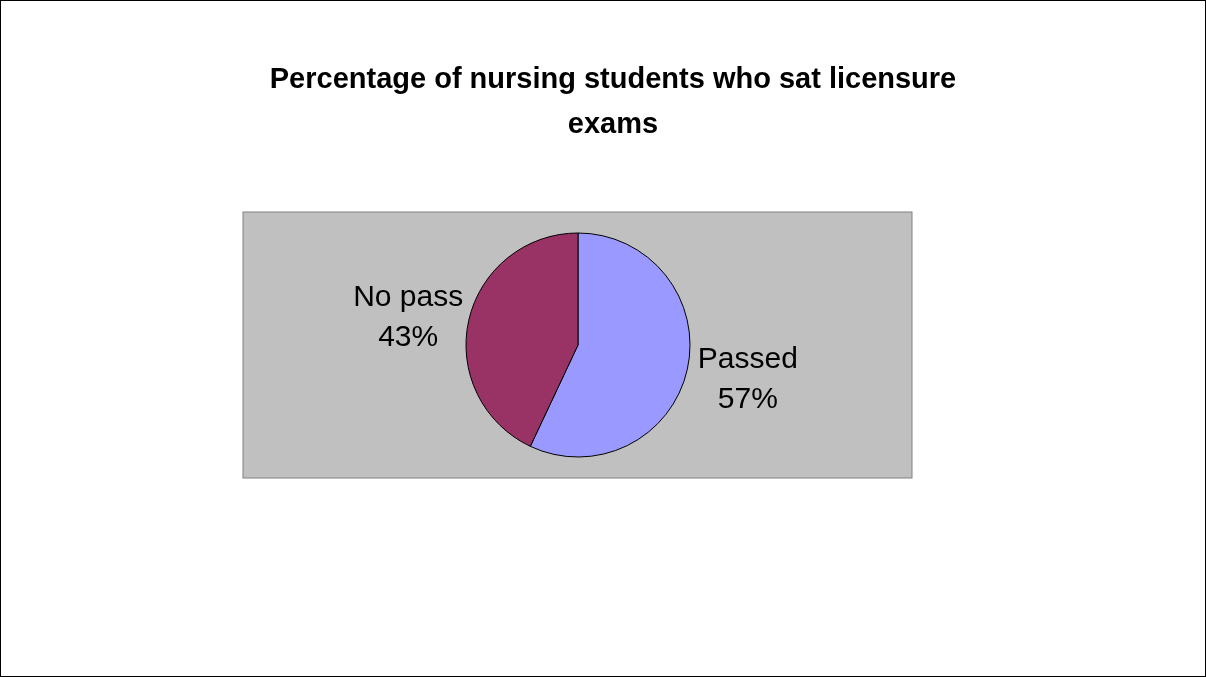 This screenshot has width=1206, height=677. I want to click on slice-label: Passed, so click(747, 357).